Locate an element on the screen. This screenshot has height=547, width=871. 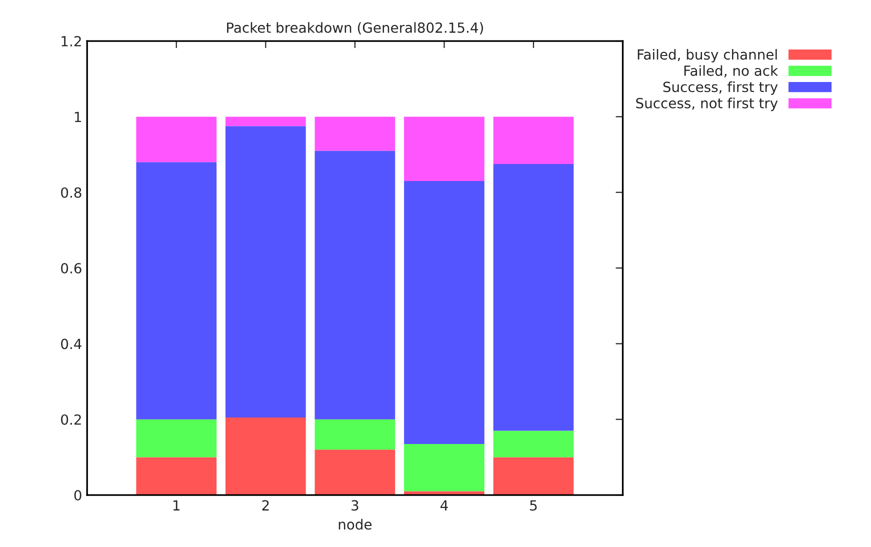
y-tick-label: 0.2 is located at coordinates (71, 419).